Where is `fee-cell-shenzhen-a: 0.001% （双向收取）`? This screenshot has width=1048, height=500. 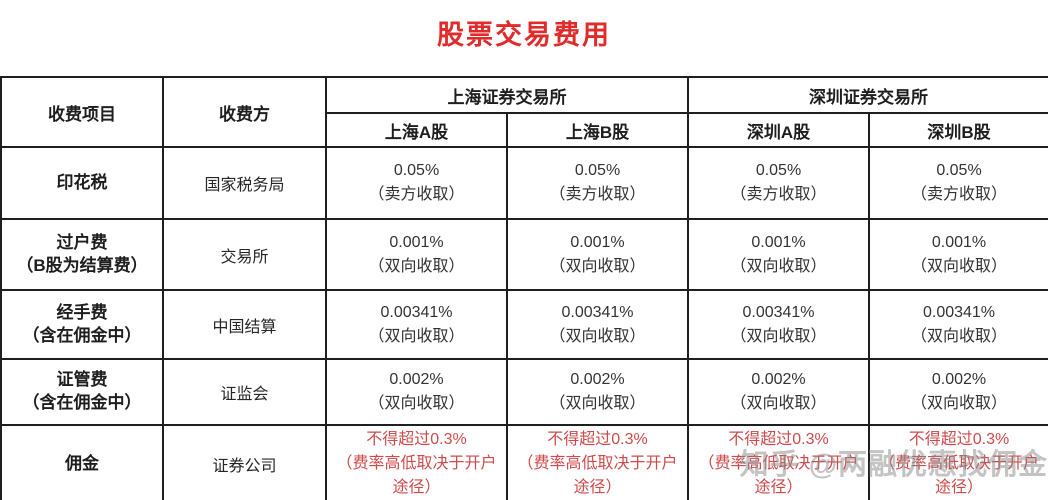 fee-cell-shenzhen-a: 0.001% （双向收取） is located at coordinates (778, 254).